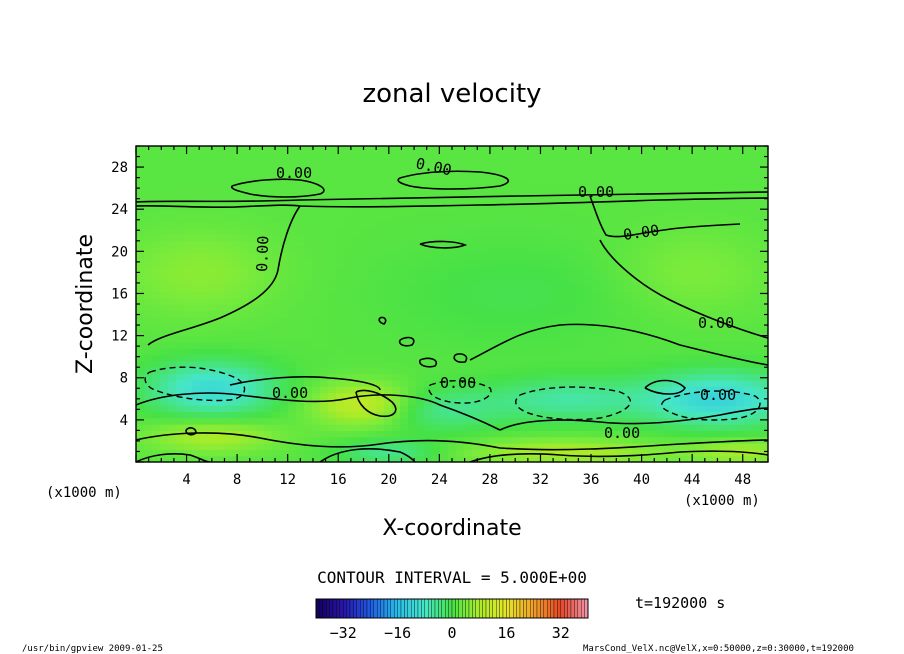 This screenshot has width=904, height=654. Describe the element at coordinates (555, 608) in the screenshot. I see `colorbar-cell` at that location.